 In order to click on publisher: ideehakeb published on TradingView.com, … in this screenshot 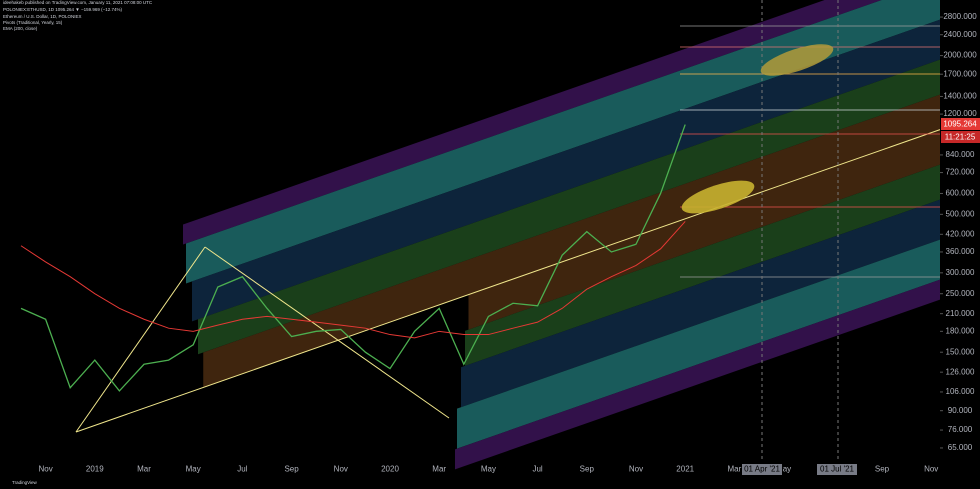, I will do `click(78, 2)`.